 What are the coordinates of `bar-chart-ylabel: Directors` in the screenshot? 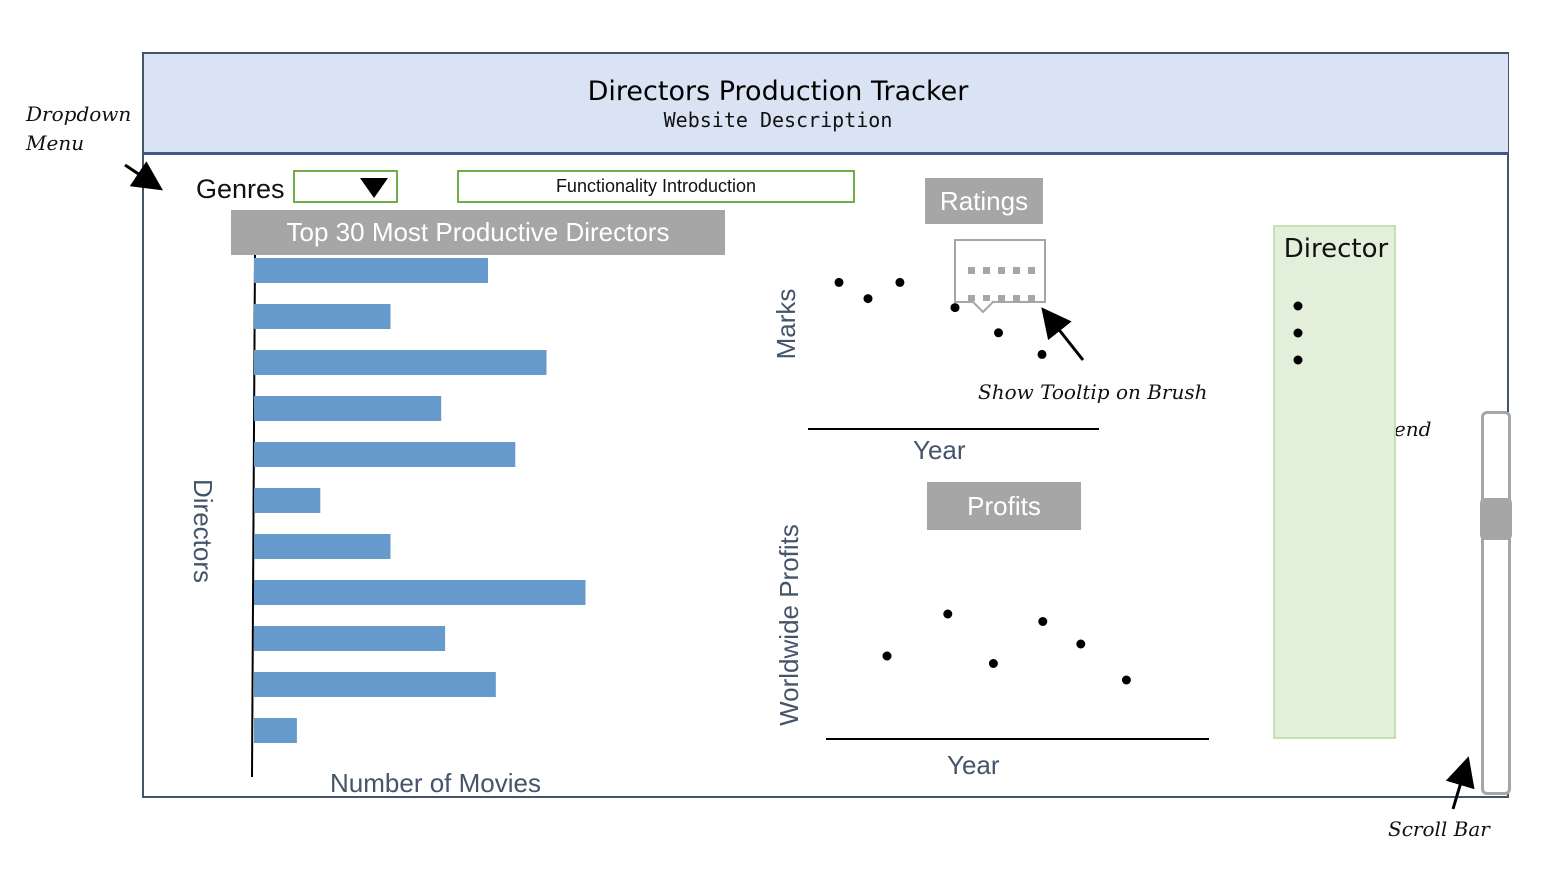 It's located at (203, 530).